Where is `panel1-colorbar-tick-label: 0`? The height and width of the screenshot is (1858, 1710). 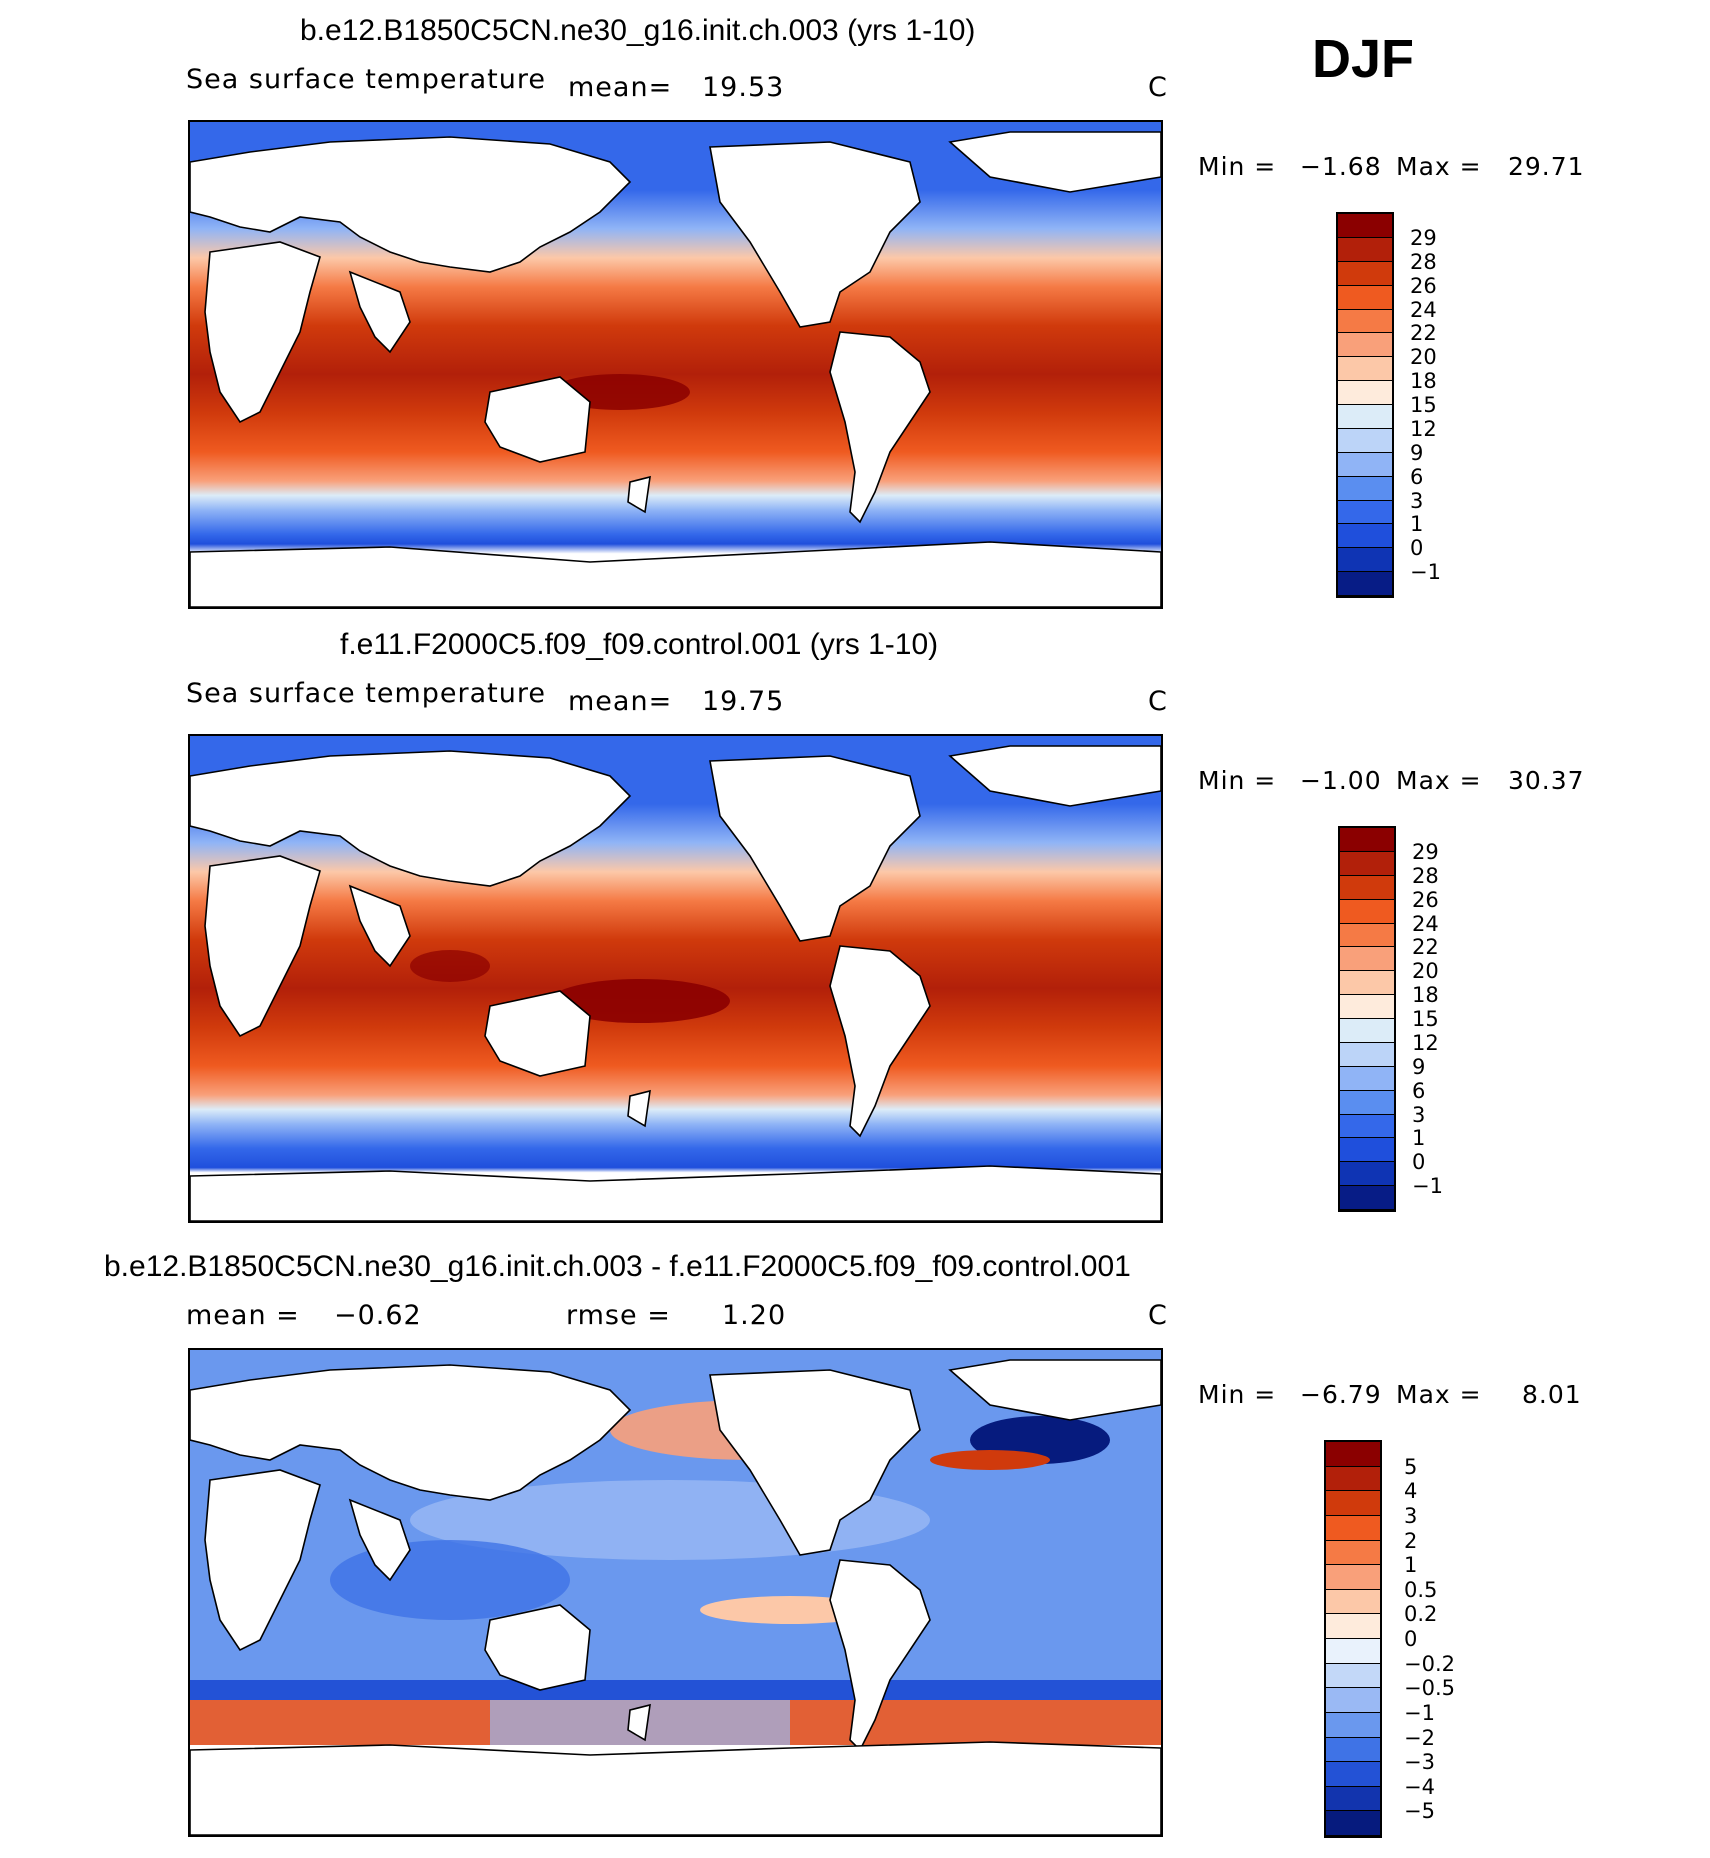 panel1-colorbar-tick-label: 0 is located at coordinates (1417, 548).